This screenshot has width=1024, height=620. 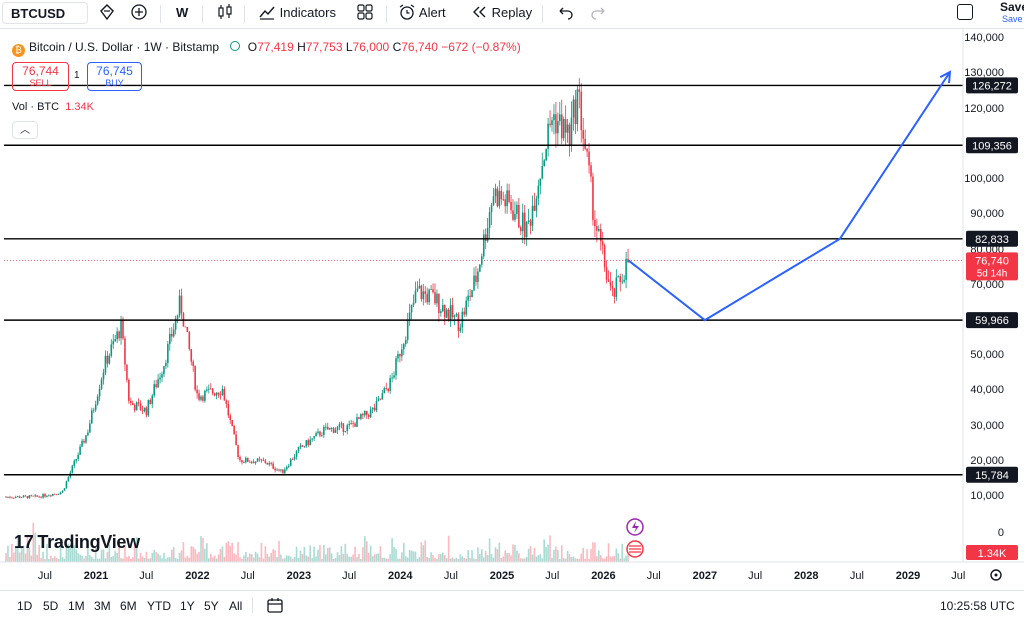 I want to click on range-1y: 1Y, so click(x=187, y=606).